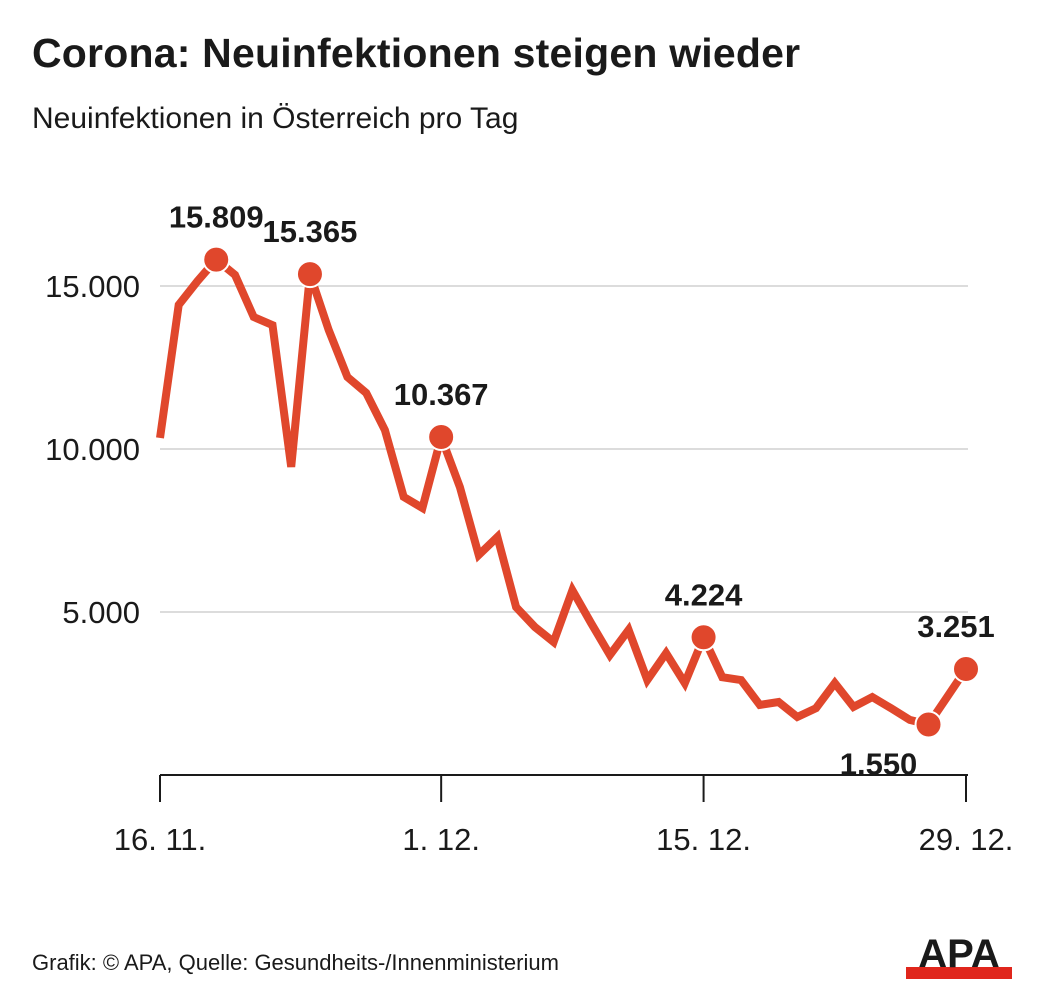 The height and width of the screenshot is (1005, 1041). What do you see at coordinates (703, 839) in the screenshot?
I see `x-tick-label: 15. 12.` at bounding box center [703, 839].